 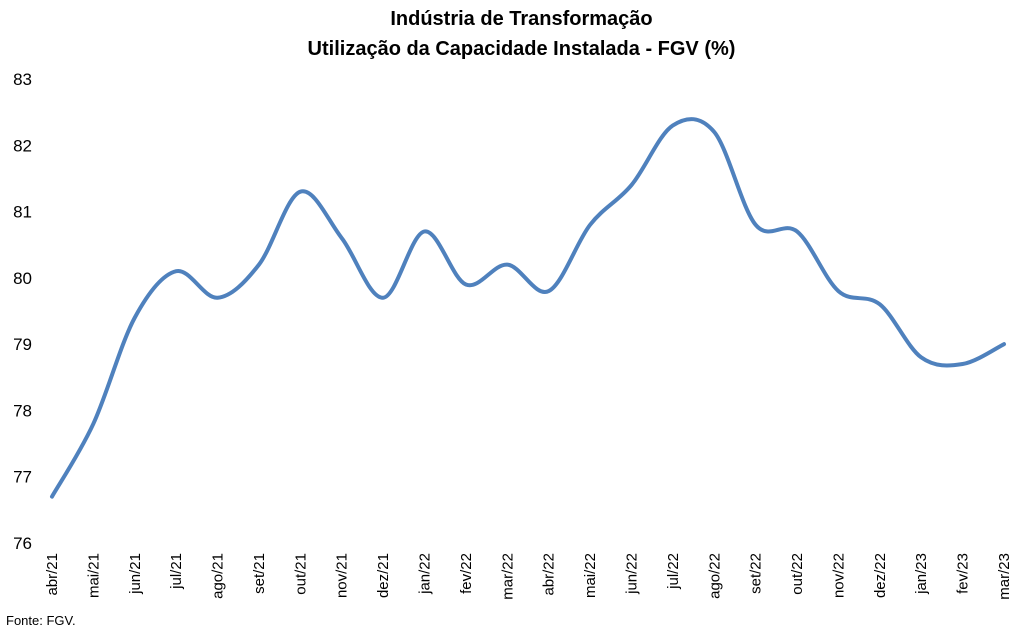 I want to click on chart-title: Indústria de Transformação, so click(x=521, y=19).